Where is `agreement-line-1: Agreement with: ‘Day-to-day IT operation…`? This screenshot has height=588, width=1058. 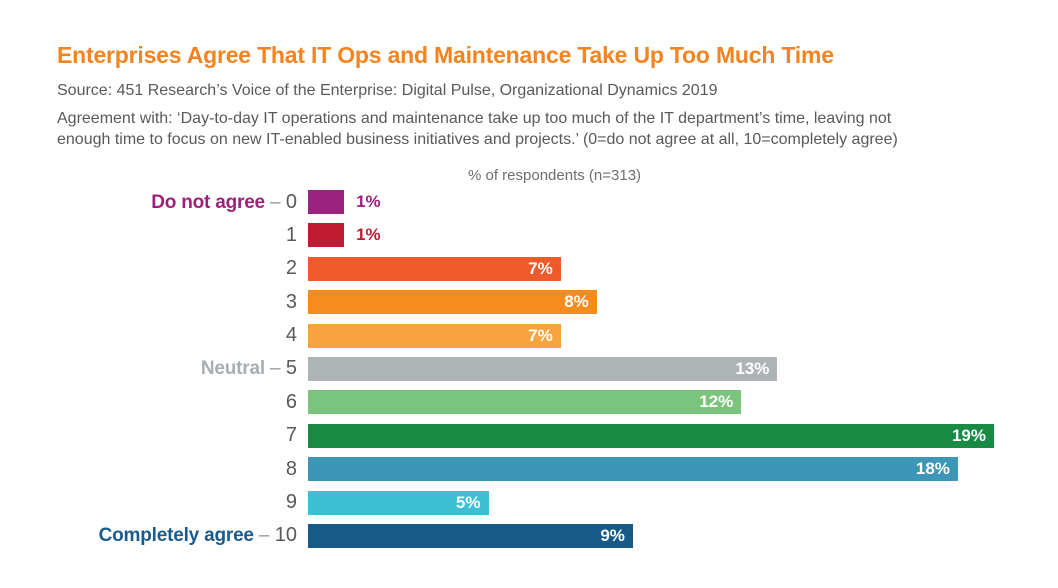 agreement-line-1: Agreement with: ‘Day-to-day IT operation… is located at coordinates (474, 118).